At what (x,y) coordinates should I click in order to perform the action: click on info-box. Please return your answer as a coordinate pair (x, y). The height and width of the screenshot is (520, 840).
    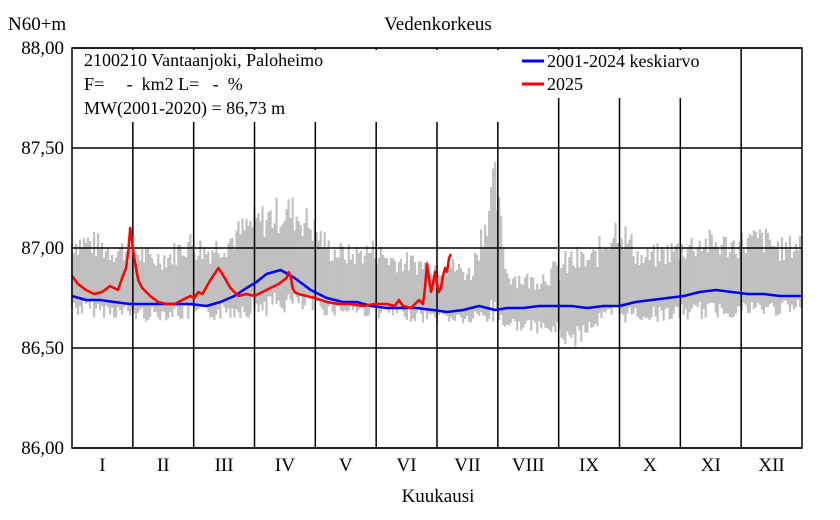
    Looking at the image, I should click on (291, 86).